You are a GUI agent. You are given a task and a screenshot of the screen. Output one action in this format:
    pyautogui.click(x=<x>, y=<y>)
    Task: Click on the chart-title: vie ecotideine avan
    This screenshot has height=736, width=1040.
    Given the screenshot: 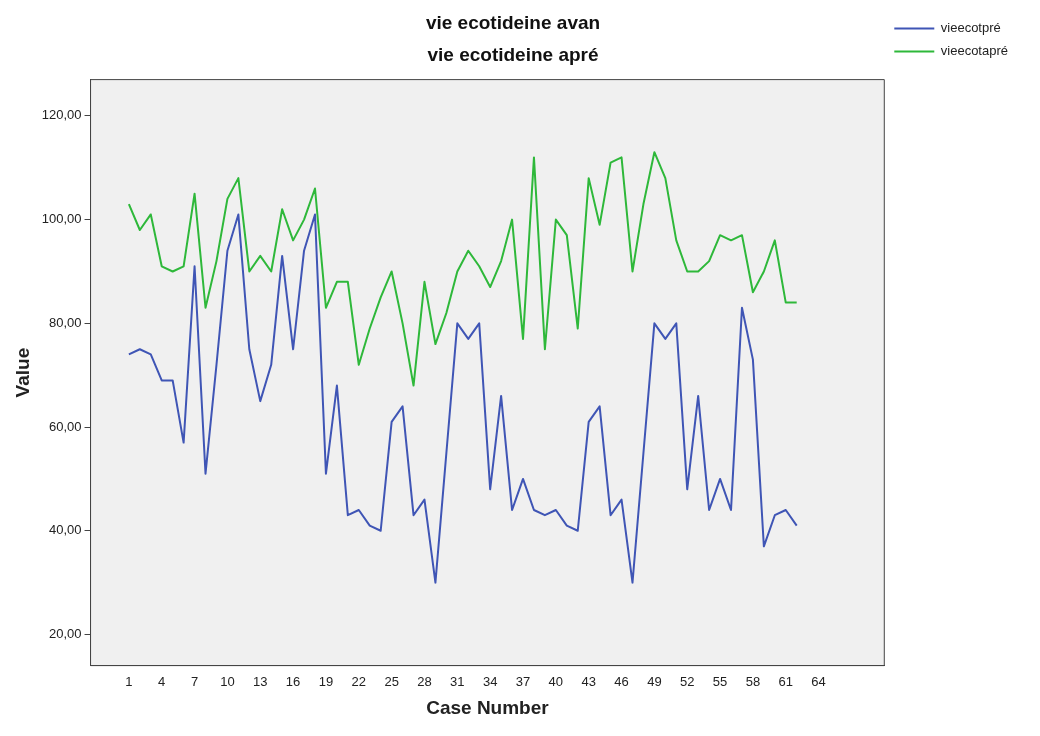 What is the action you would take?
    pyautogui.click(x=513, y=22)
    